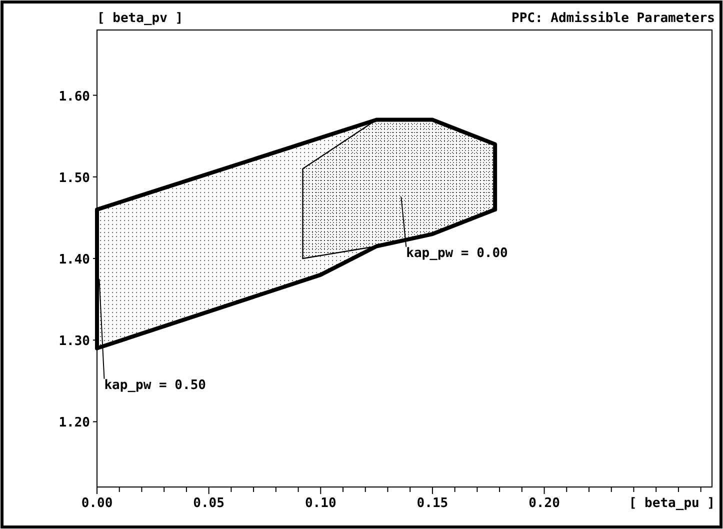 The image size is (723, 529). Describe the element at coordinates (74, 342) in the screenshot. I see `y-tick-label: 1.30` at that location.